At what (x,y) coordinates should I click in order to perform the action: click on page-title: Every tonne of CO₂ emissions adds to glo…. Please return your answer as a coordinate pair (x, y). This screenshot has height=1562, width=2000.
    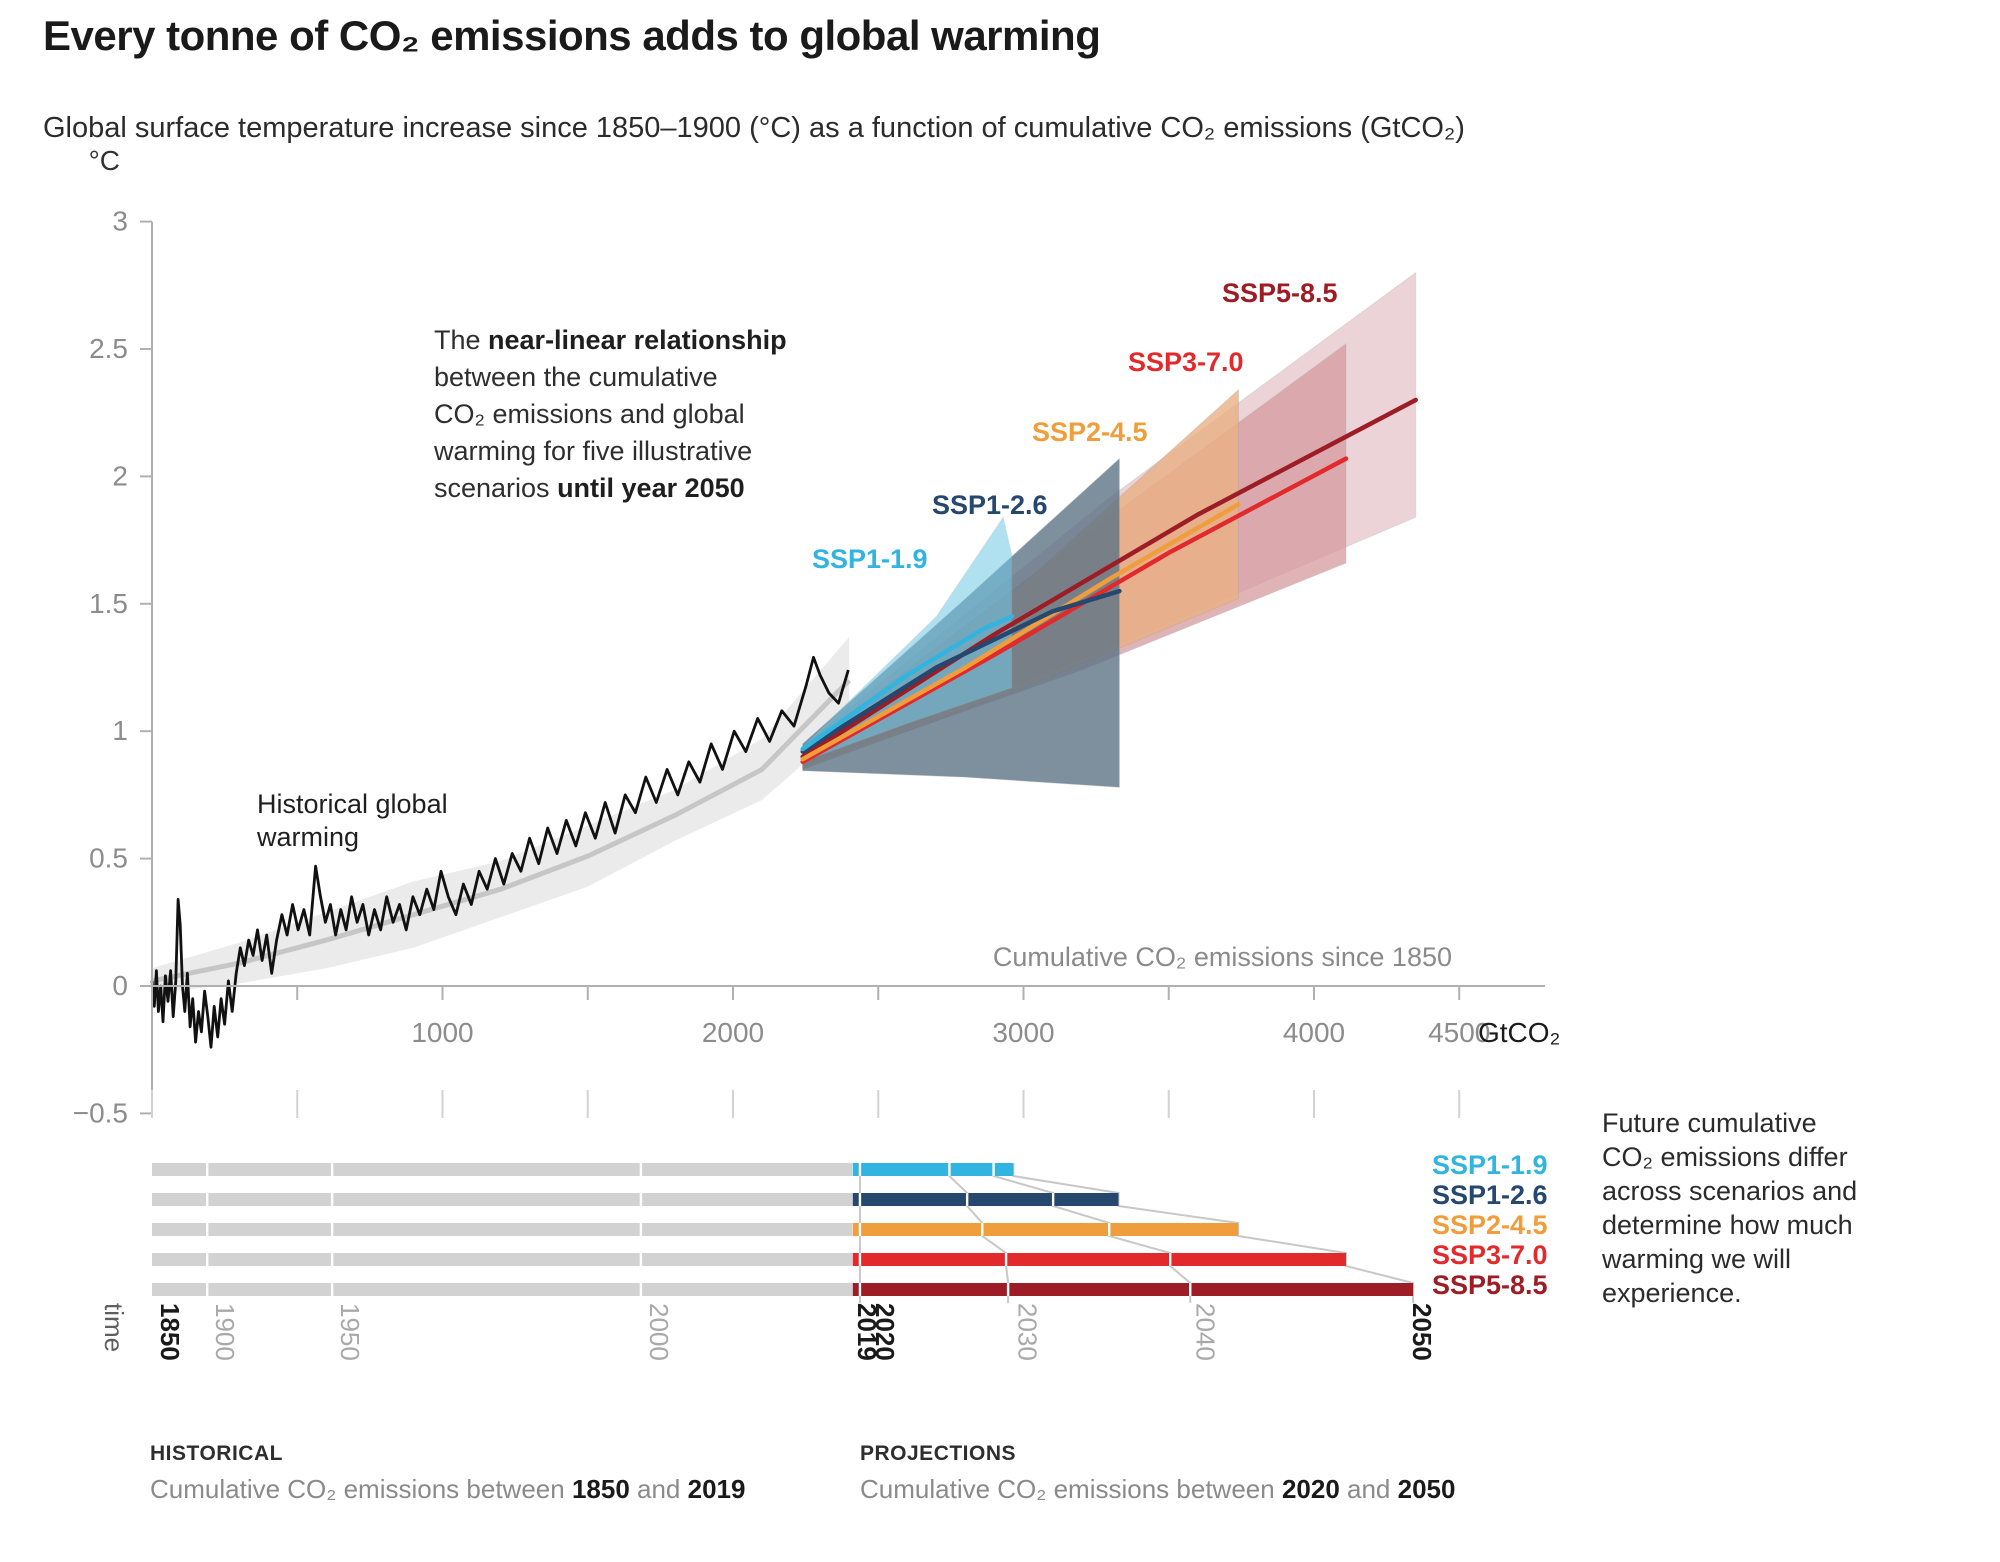
    Looking at the image, I should click on (572, 35).